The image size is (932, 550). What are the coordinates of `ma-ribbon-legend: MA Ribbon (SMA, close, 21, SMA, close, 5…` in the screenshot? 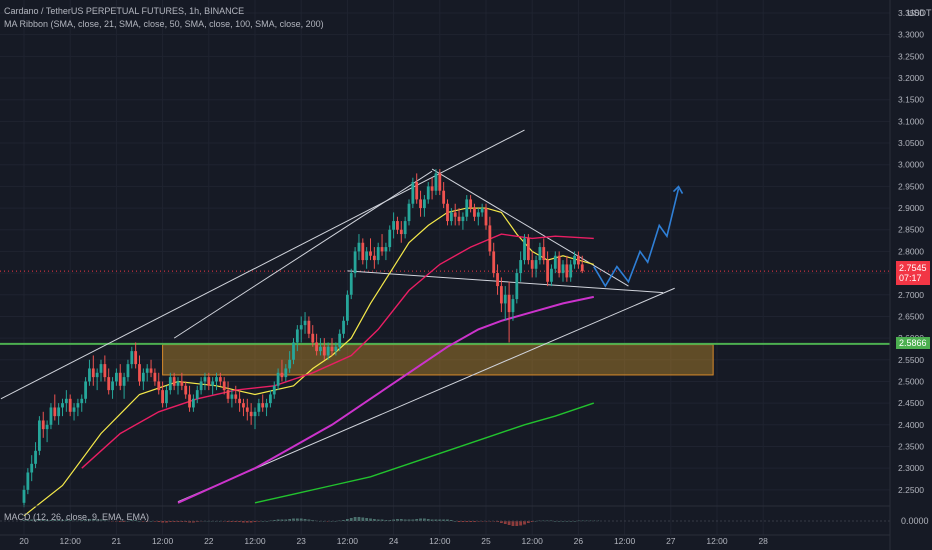 It's located at (164, 24).